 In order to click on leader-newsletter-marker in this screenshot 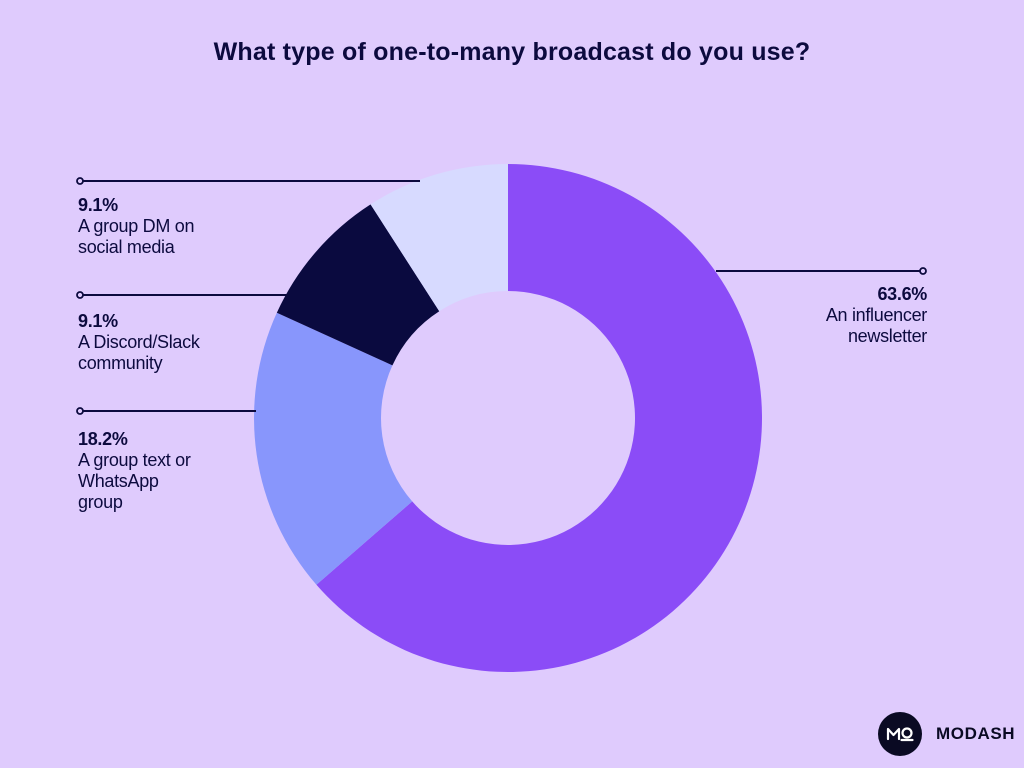, I will do `click(923, 271)`.